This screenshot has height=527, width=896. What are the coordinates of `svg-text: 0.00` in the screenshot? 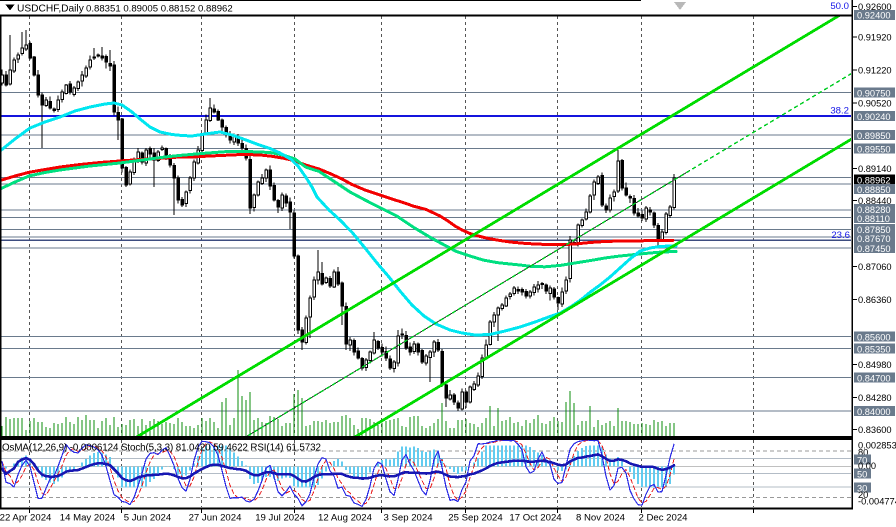 It's located at (867, 466).